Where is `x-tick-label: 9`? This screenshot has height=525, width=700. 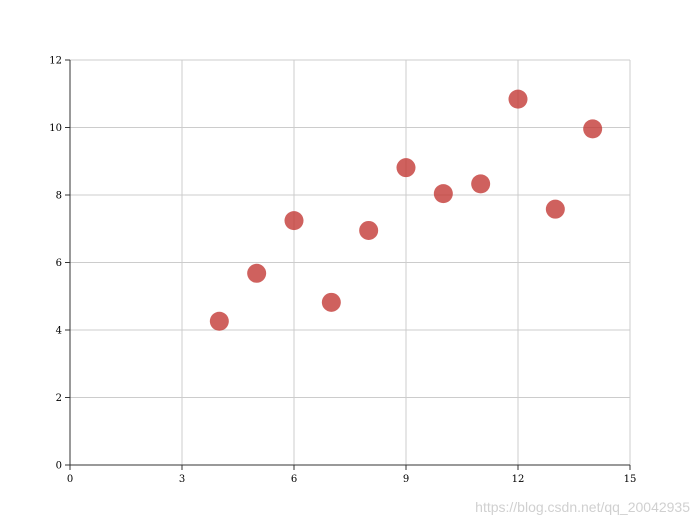 x-tick-label: 9 is located at coordinates (406, 479).